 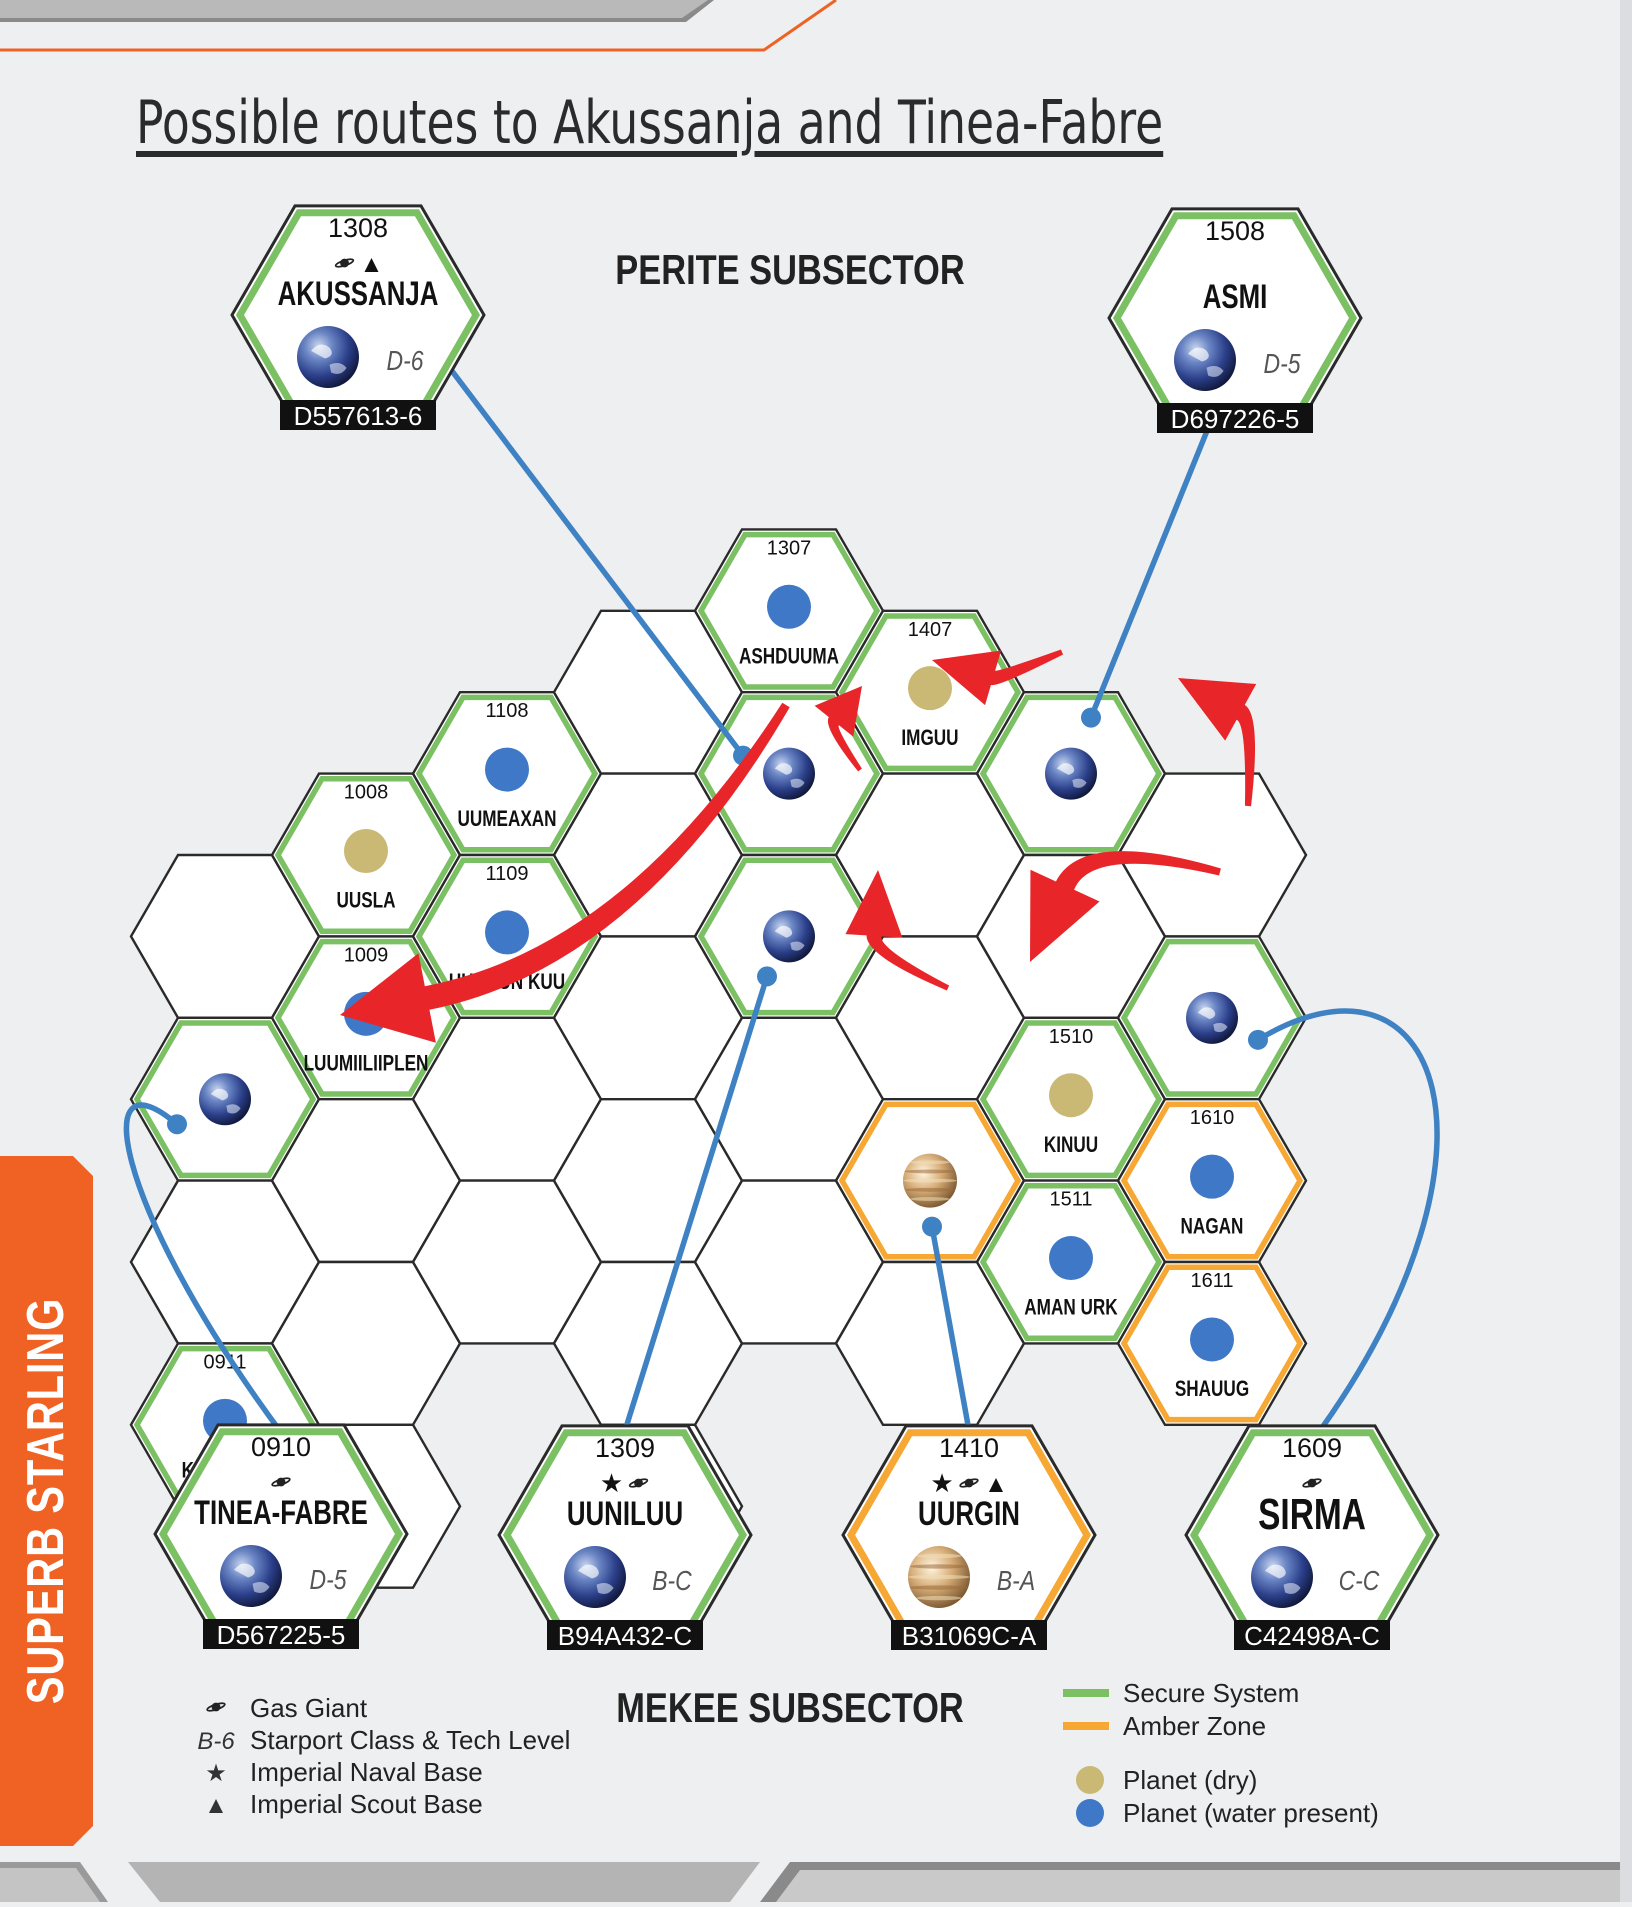 I want to click on map-hex-nagan: 1610 NAGAN, so click(x=1212, y=1180).